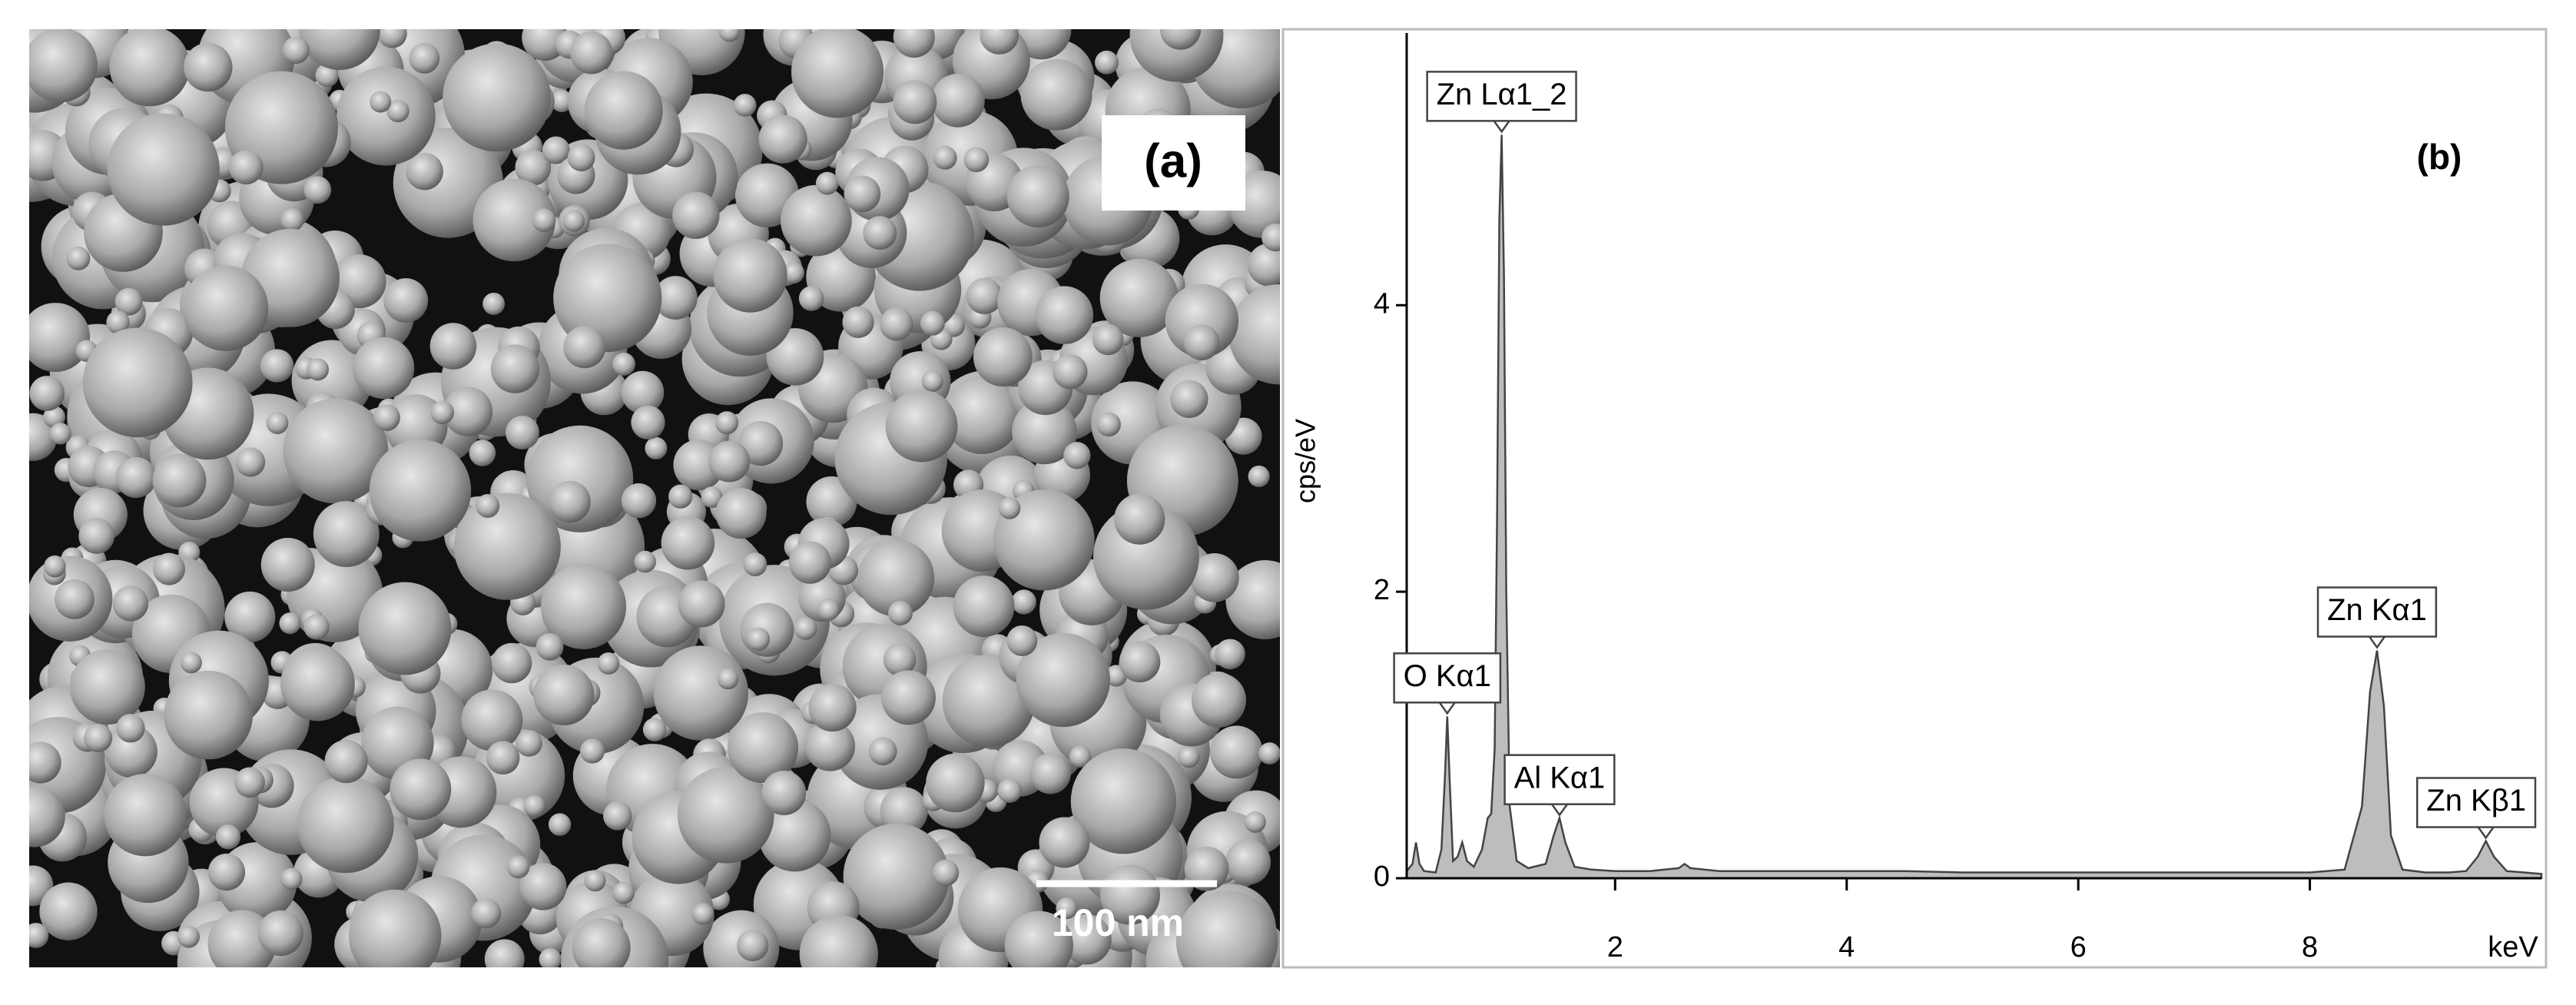 The height and width of the screenshot is (1005, 2576). What do you see at coordinates (2439, 157) in the screenshot?
I see `panel-label: (b)` at bounding box center [2439, 157].